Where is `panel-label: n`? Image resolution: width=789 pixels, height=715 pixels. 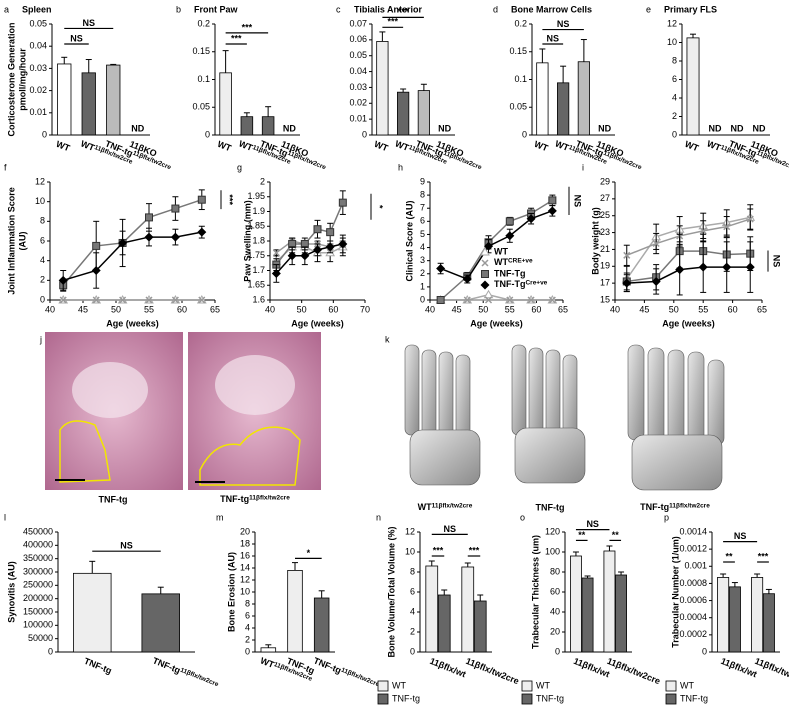
panel-label: n is located at coordinates (378, 517).